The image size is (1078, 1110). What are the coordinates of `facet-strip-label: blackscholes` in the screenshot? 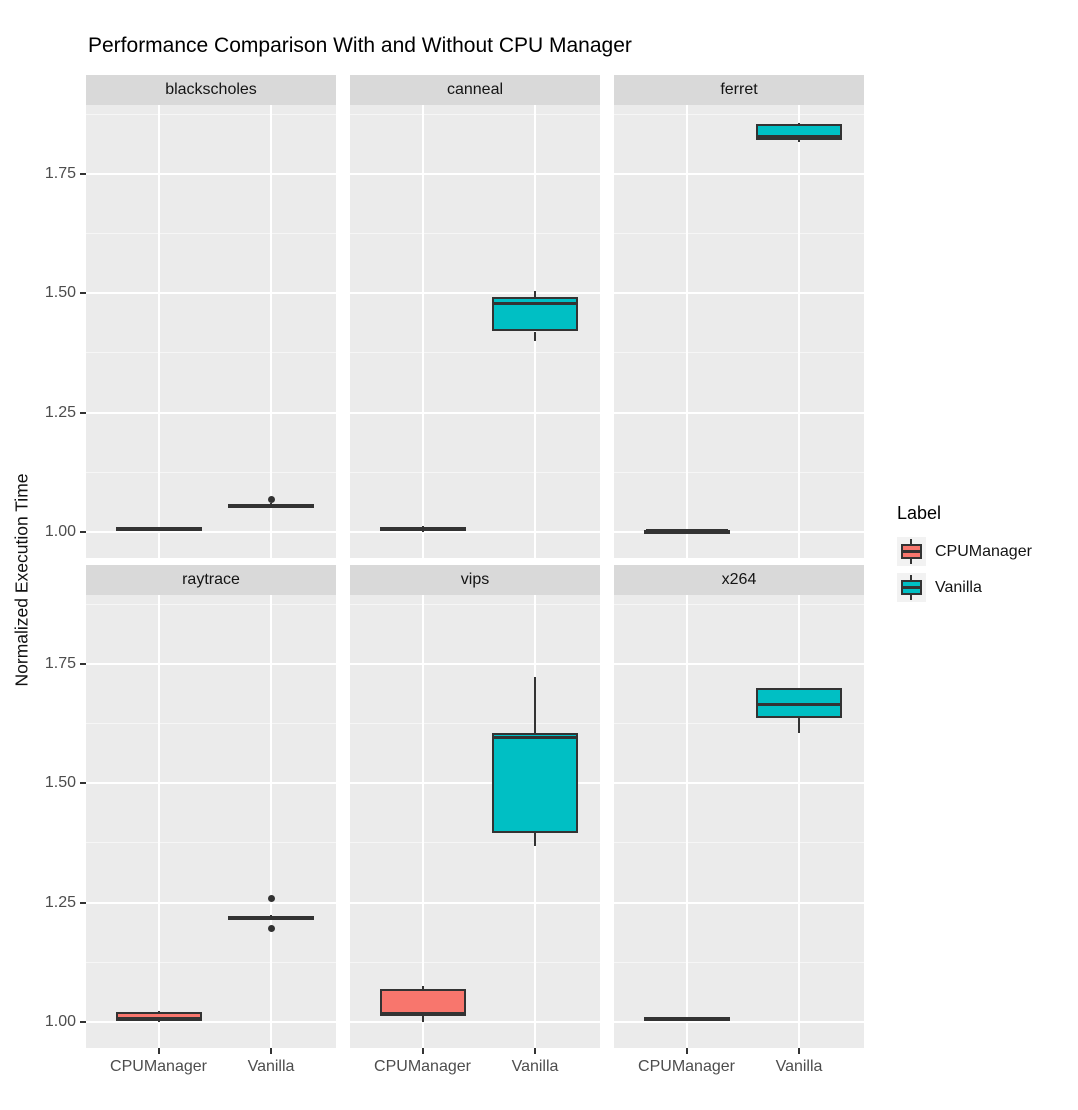 It's located at (211, 89).